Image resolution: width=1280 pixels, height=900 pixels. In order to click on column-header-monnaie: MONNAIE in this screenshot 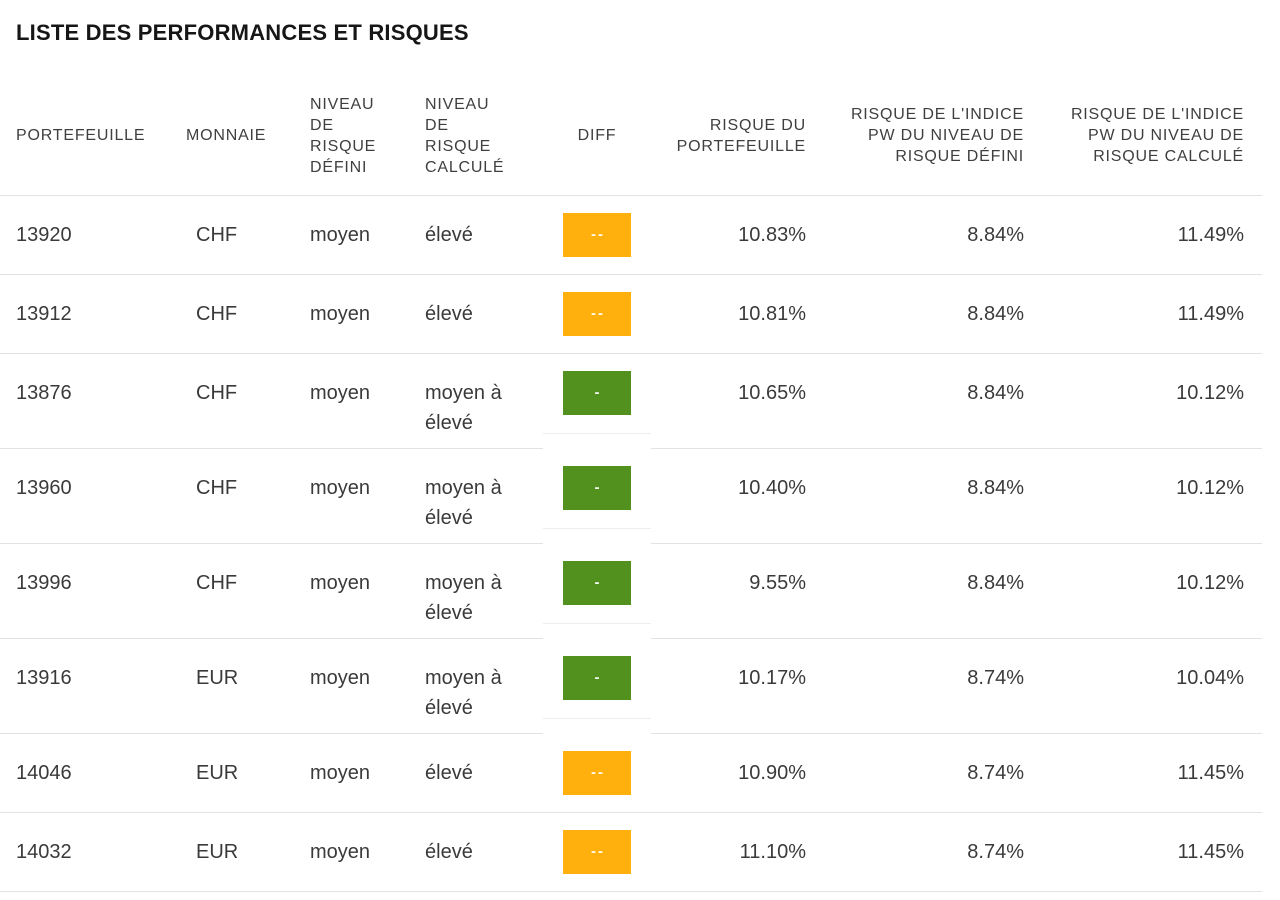, I will do `click(226, 135)`.